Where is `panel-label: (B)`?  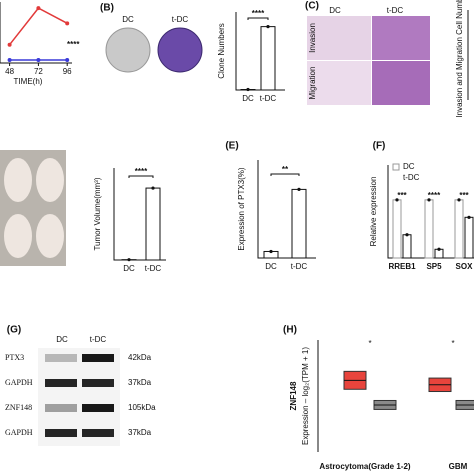
panel-label: (B) is located at coordinates (107, 8).